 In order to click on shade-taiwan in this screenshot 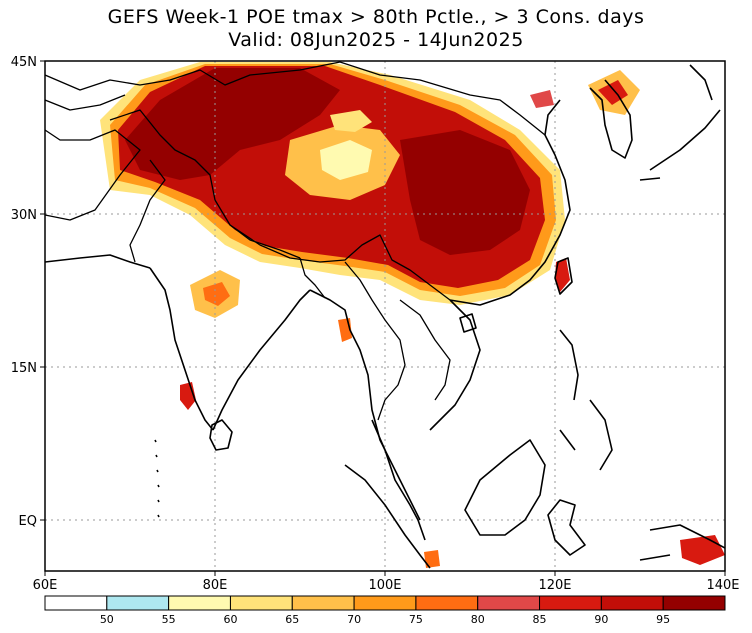, I will do `click(562, 275)`.